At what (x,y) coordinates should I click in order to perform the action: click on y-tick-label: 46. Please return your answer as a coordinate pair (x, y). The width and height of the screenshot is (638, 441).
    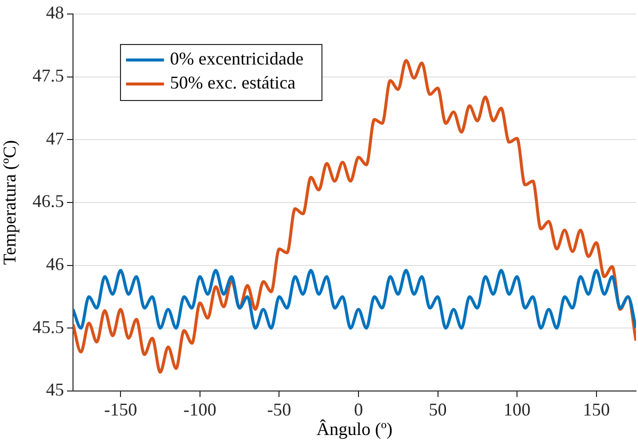
    Looking at the image, I should click on (55, 264).